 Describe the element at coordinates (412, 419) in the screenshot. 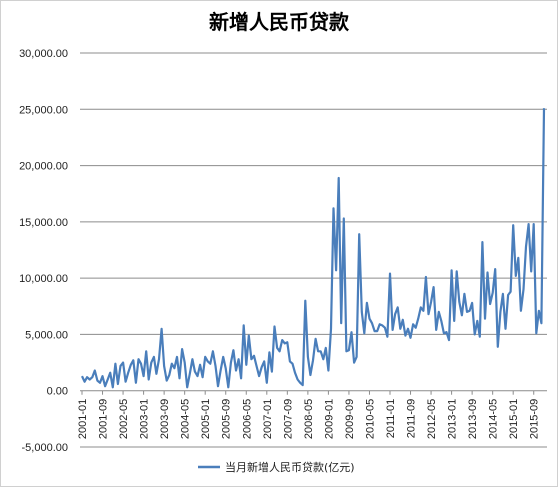

I see `x-tick-label: 2011-09` at that location.